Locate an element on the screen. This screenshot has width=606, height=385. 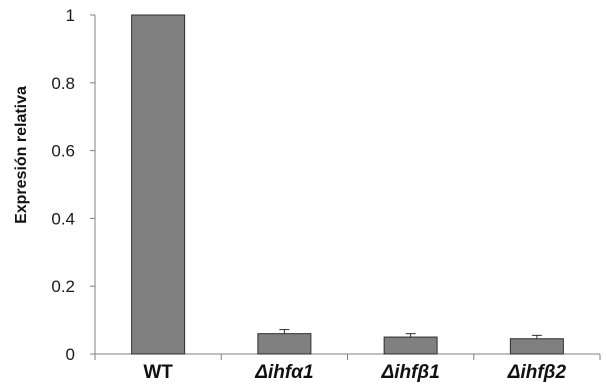
x-category-label: Δihfα1 is located at coordinates (283, 372).